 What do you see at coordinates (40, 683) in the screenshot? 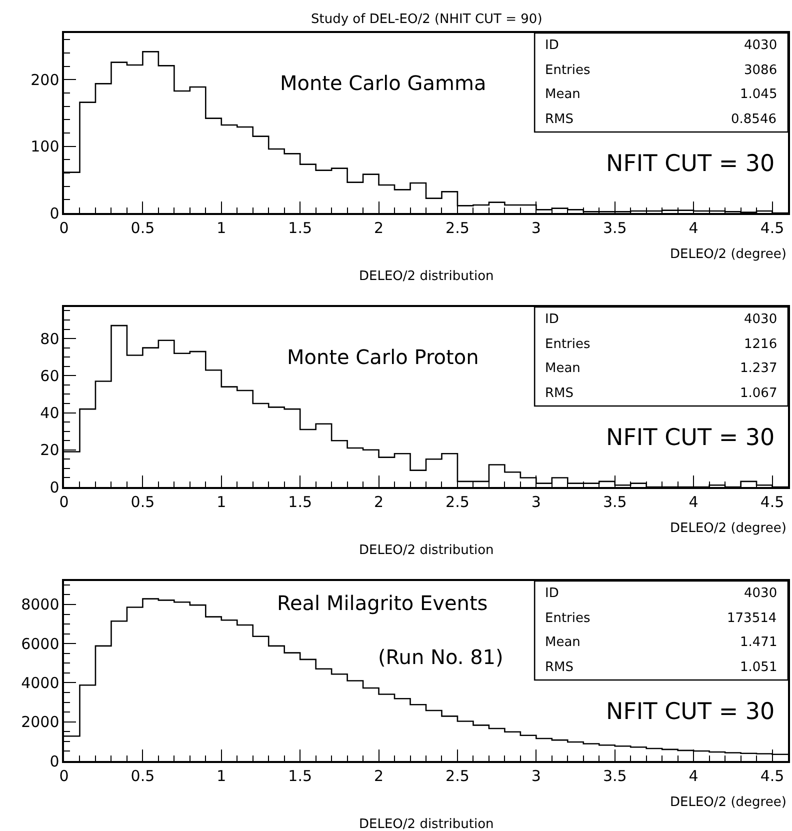
I see `y-tick-label: 4000` at bounding box center [40, 683].